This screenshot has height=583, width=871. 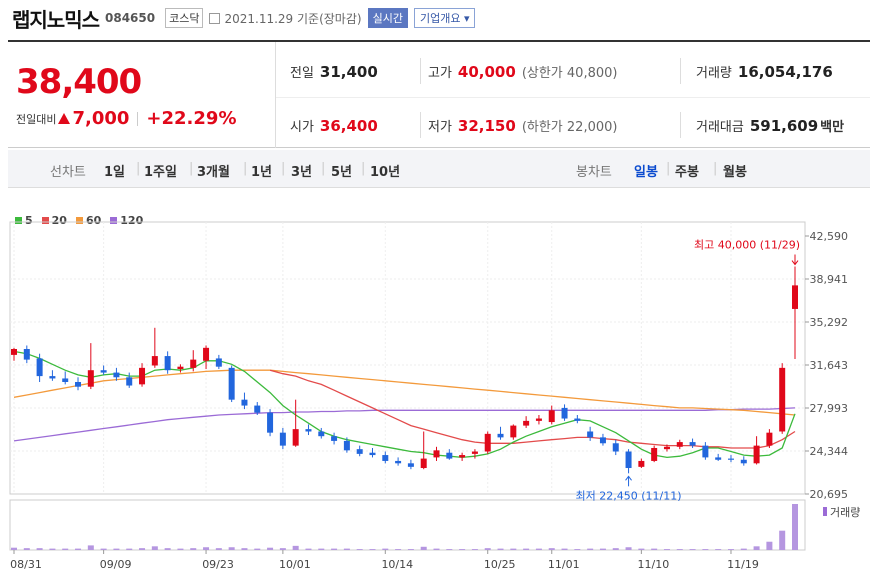 What do you see at coordinates (735, 172) in the screenshot?
I see `candle-monthly: 월봉` at bounding box center [735, 172].